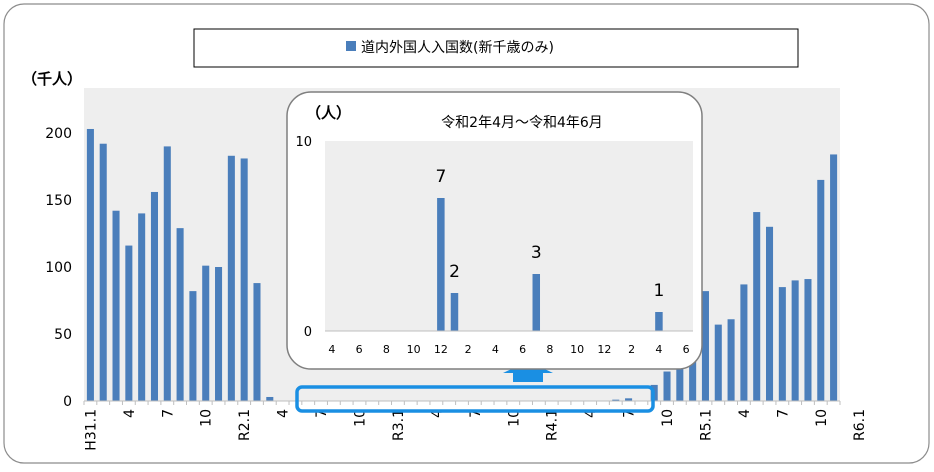  What do you see at coordinates (58, 134) in the screenshot?
I see `main-y-tick-label: 200` at bounding box center [58, 134].